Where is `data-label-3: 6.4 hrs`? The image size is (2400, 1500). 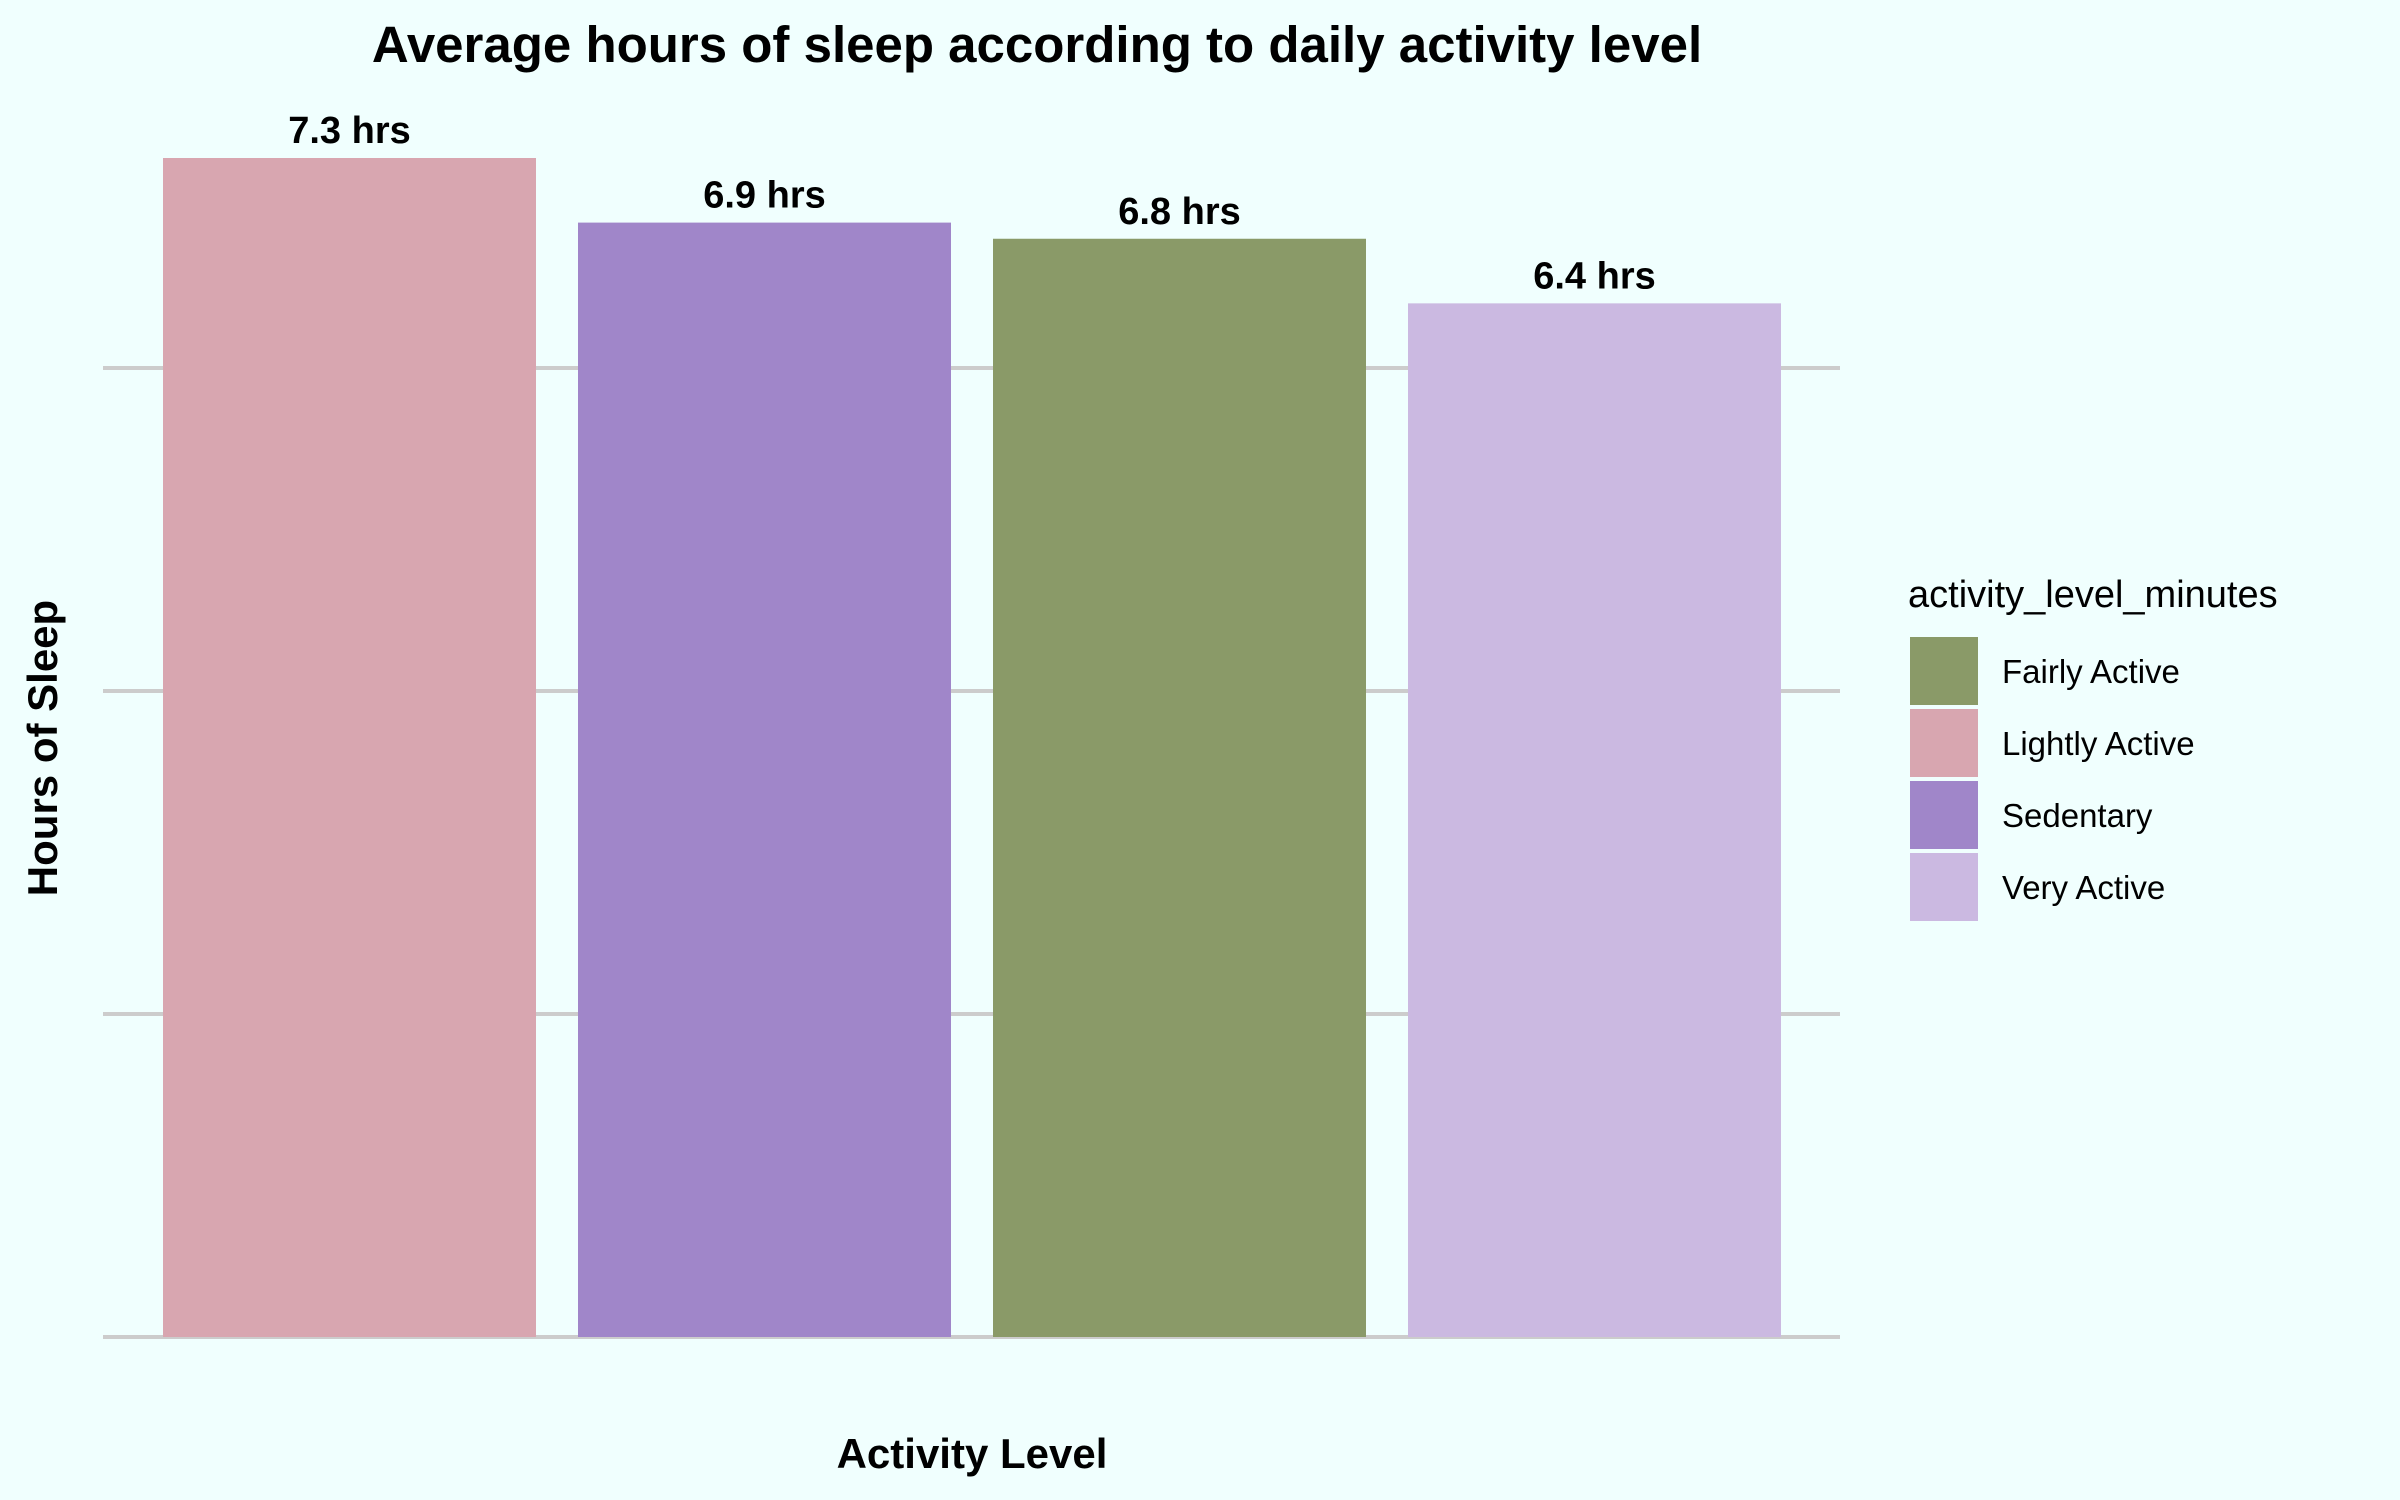
data-label-3: 6.4 hrs is located at coordinates (1594, 276).